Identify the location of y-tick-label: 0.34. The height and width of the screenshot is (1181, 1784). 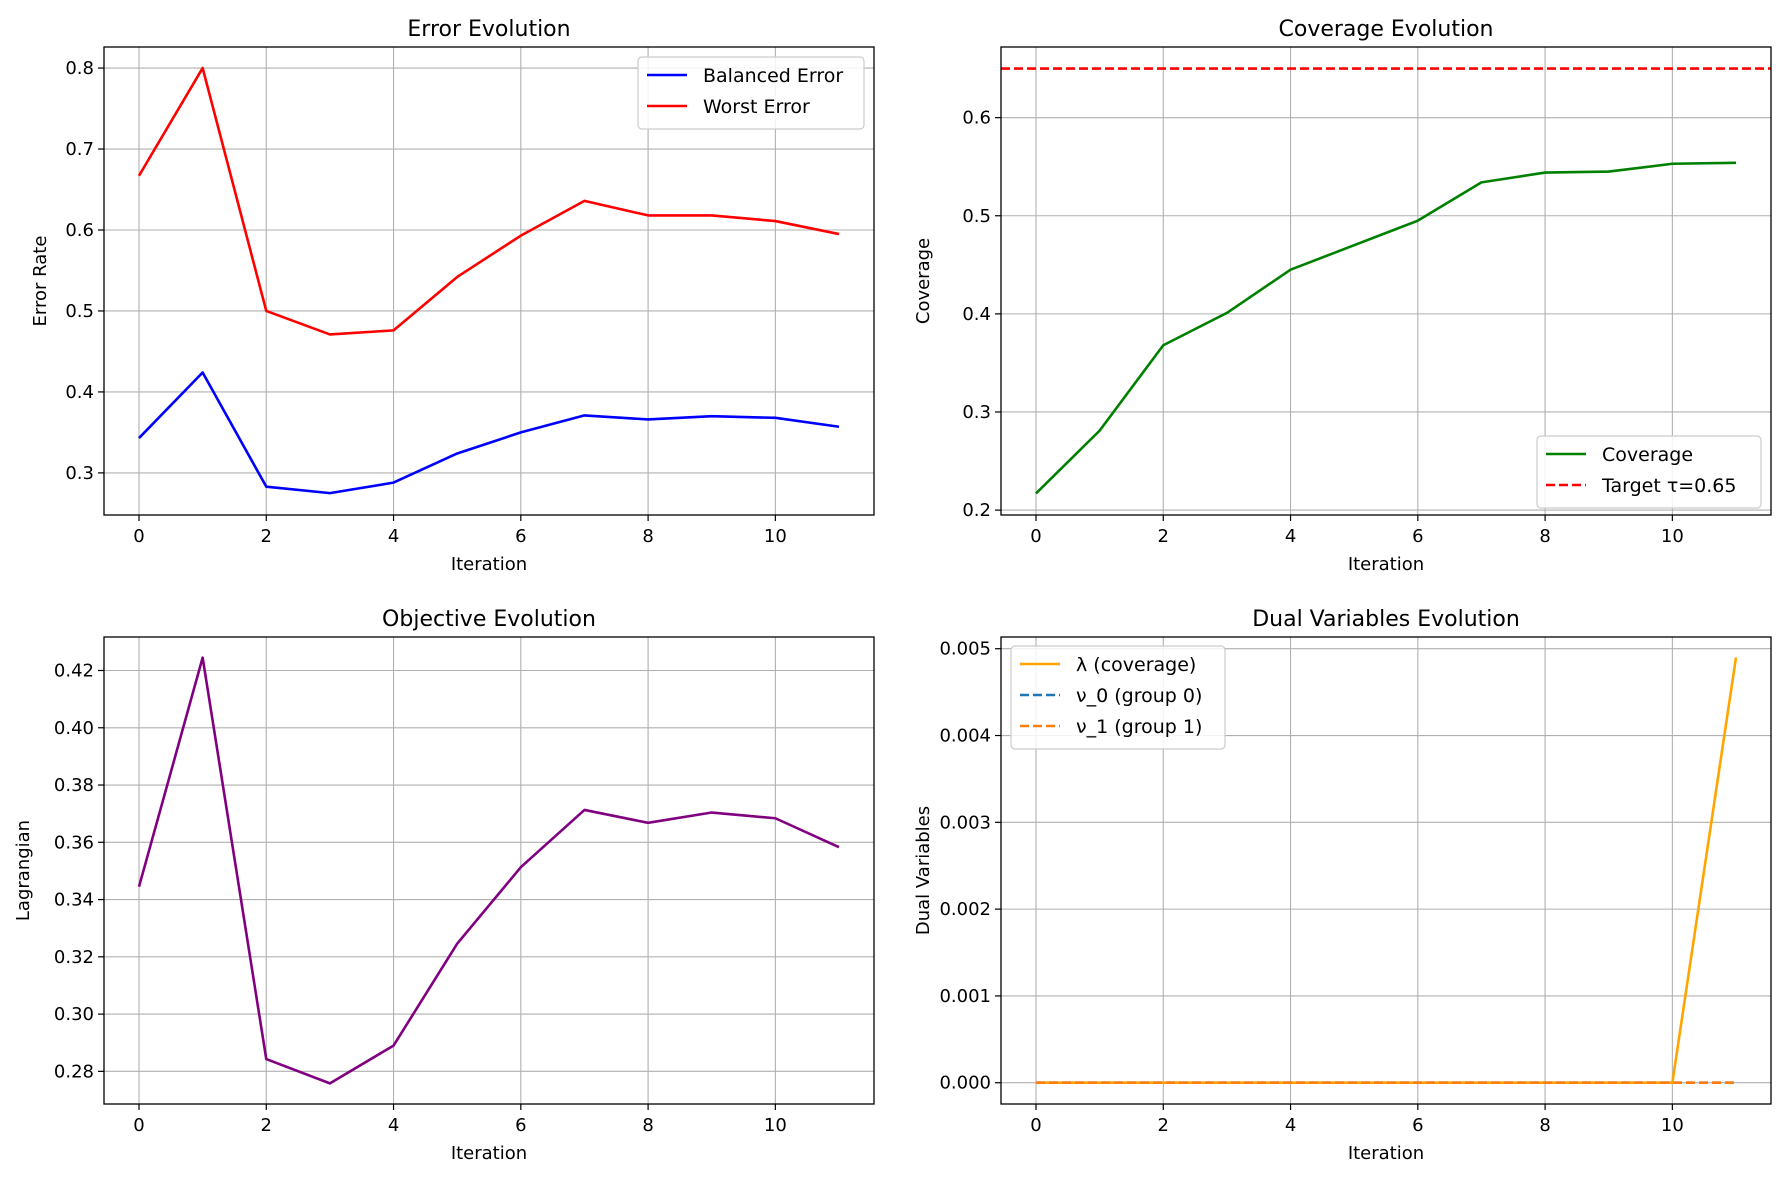
(74, 900).